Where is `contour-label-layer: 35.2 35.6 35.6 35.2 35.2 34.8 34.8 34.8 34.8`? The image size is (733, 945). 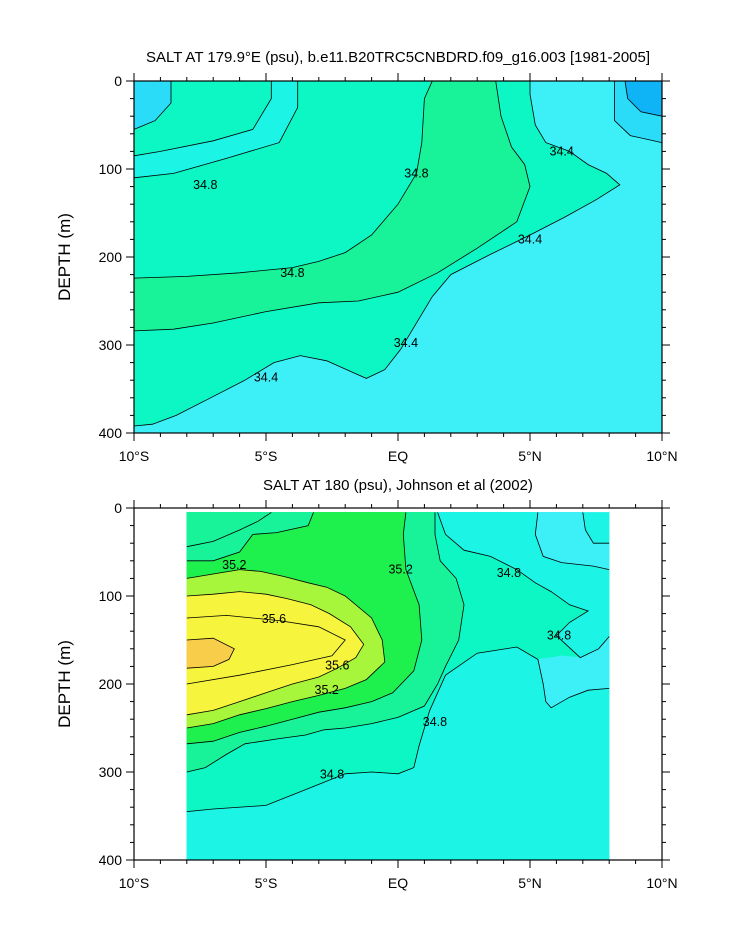 contour-label-layer: 35.2 35.6 35.6 35.2 35.2 34.8 34.8 34.8 34.8 is located at coordinates (396, 669).